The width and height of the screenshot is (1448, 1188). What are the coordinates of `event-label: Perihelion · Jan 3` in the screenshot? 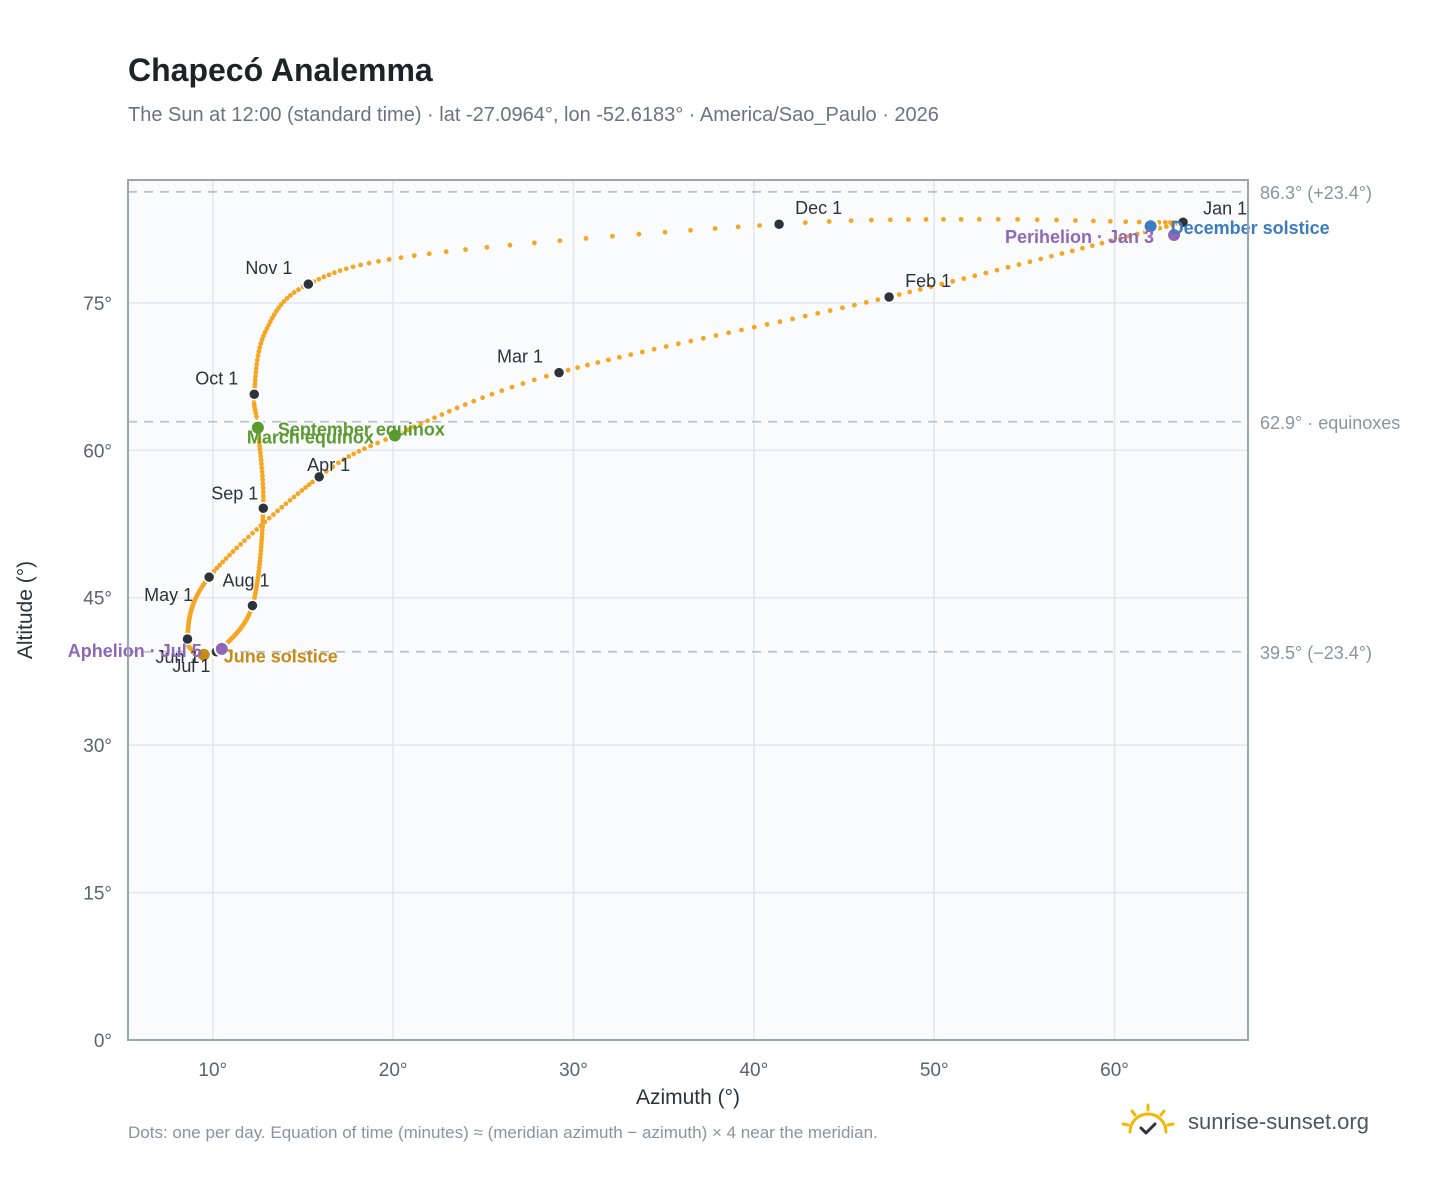 It's located at (1079, 237).